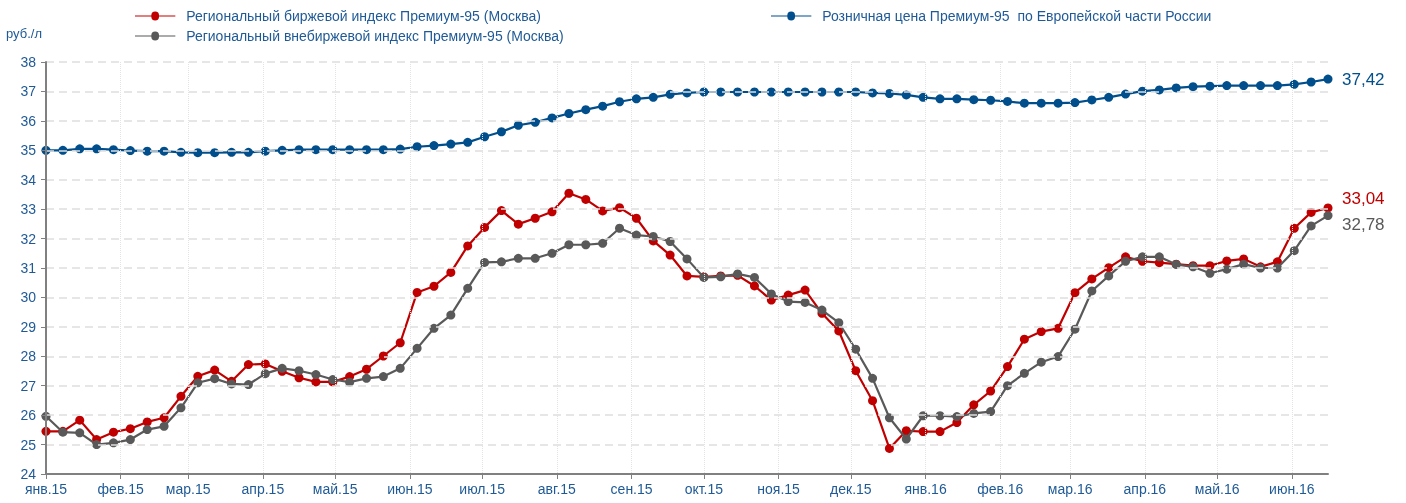  Describe the element at coordinates (28, 150) in the screenshot. I see `y-tick-label: 35` at that location.